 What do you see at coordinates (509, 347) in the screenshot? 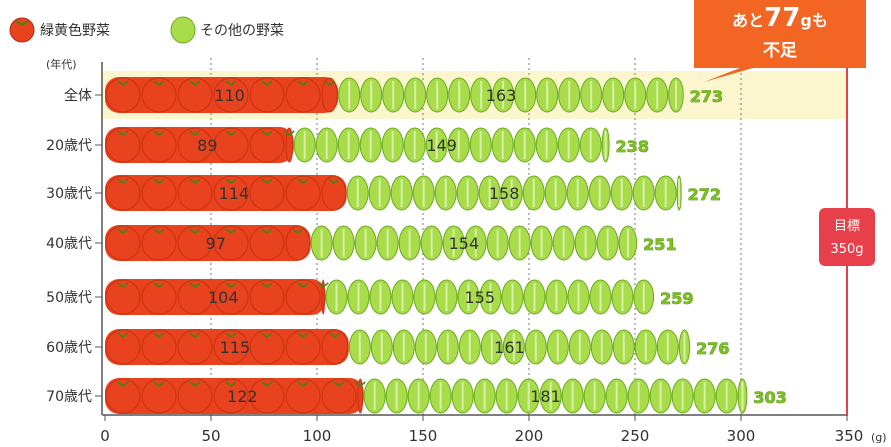
I see `value-label-other-veg: 161` at bounding box center [509, 347].